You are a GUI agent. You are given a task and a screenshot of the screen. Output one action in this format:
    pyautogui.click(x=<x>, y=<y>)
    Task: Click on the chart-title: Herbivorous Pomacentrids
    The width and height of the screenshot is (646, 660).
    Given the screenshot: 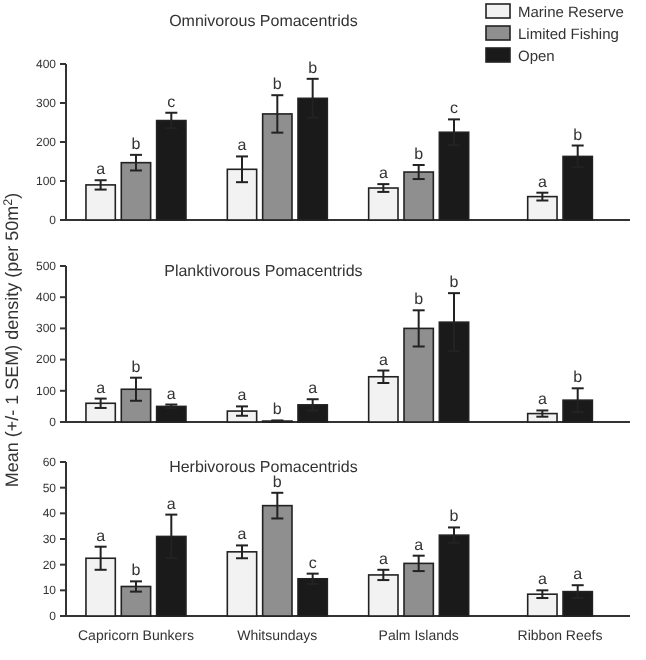 What is the action you would take?
    pyautogui.click(x=263, y=467)
    